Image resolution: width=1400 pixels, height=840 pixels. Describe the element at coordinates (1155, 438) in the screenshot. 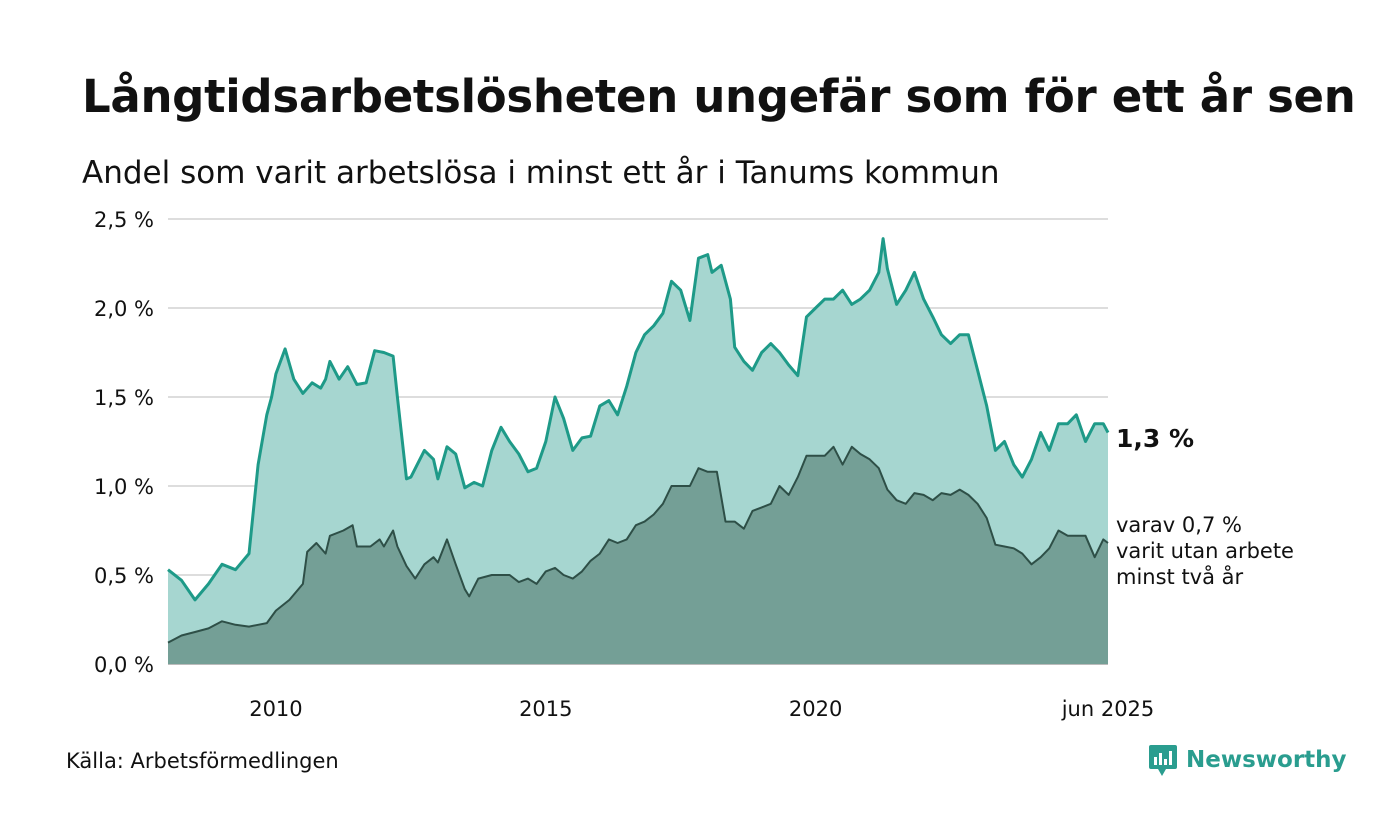

I see `end-label-primary: 1,3 %` at that location.